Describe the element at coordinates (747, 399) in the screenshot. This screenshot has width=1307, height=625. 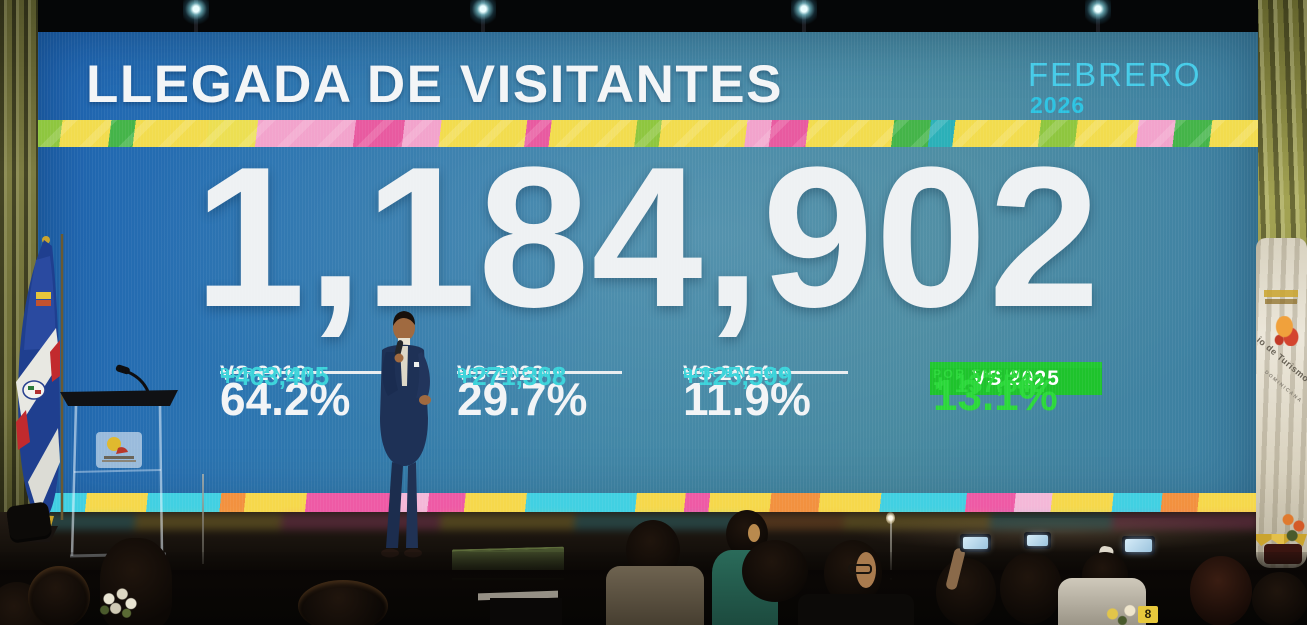
I see `stat-percent: 11.9%` at that location.